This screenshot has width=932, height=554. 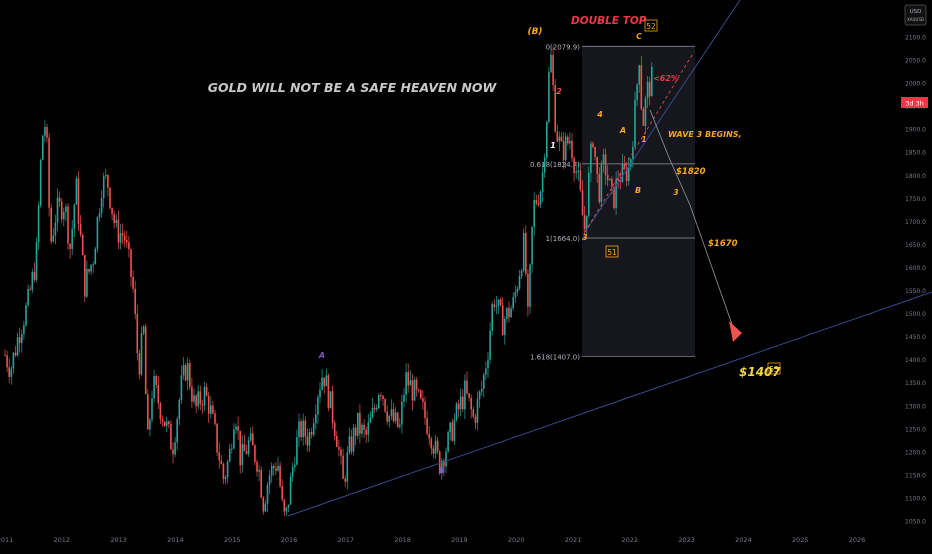 What do you see at coordinates (516, 540) in the screenshot?
I see `x-tick-label: 2020` at bounding box center [516, 540].